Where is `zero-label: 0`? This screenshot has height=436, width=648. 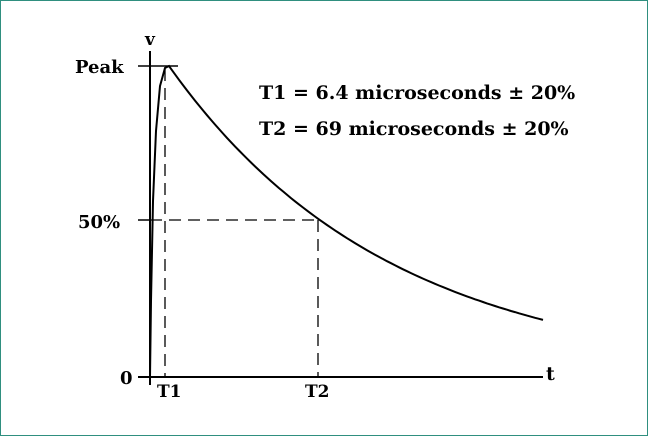
zero-label: 0 is located at coordinates (126, 378).